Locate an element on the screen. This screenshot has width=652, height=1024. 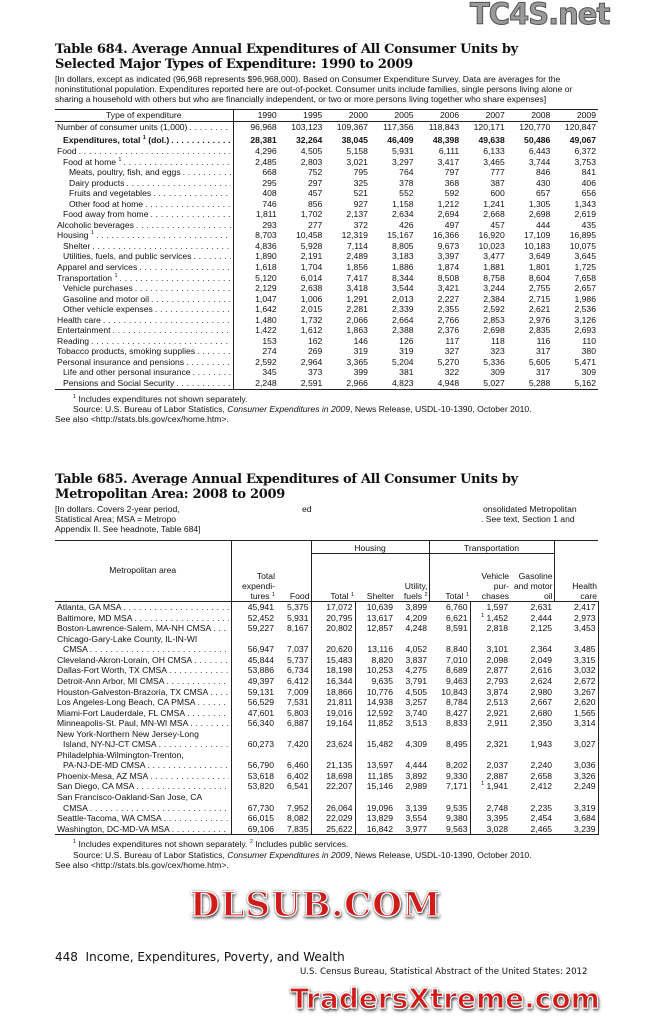
headnote-fragment: . See text, Section 1 and is located at coordinates (528, 519).